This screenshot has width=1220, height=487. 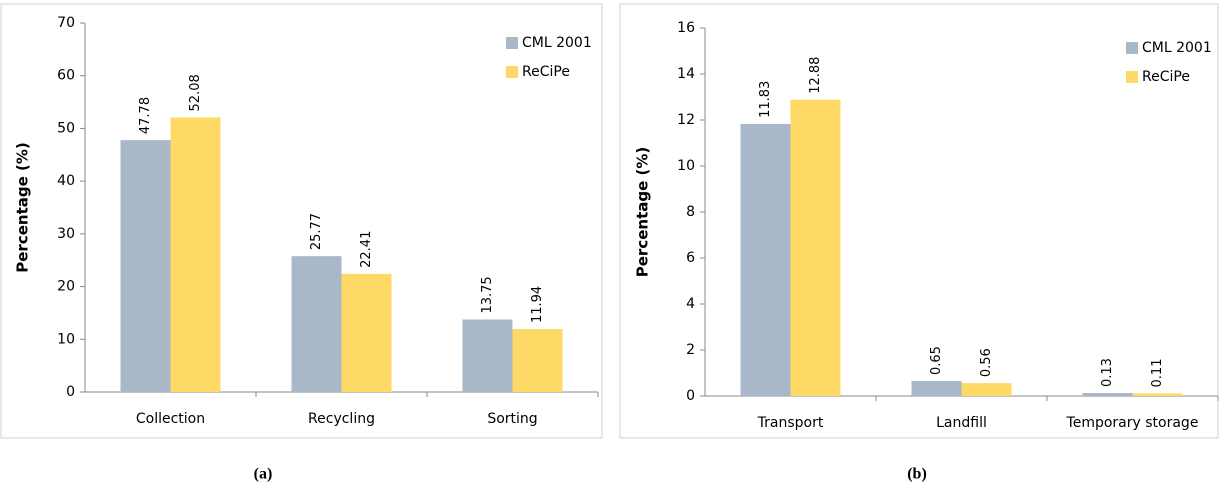 What do you see at coordinates (690, 258) in the screenshot?
I see `y-tick-label: 6` at bounding box center [690, 258].